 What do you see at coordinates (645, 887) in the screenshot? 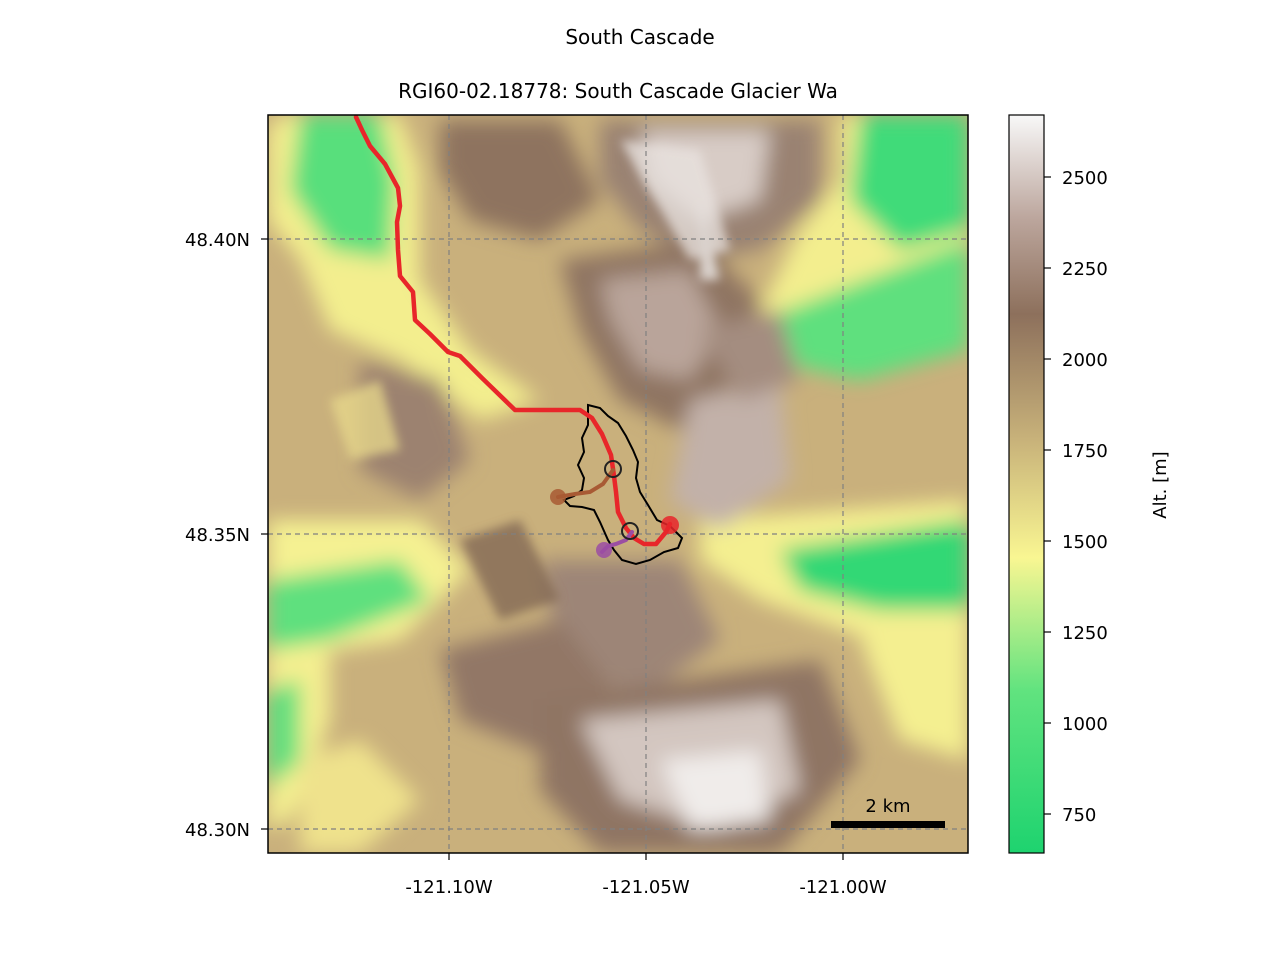
I see `lon-tick-label: -121.05W` at bounding box center [645, 887].